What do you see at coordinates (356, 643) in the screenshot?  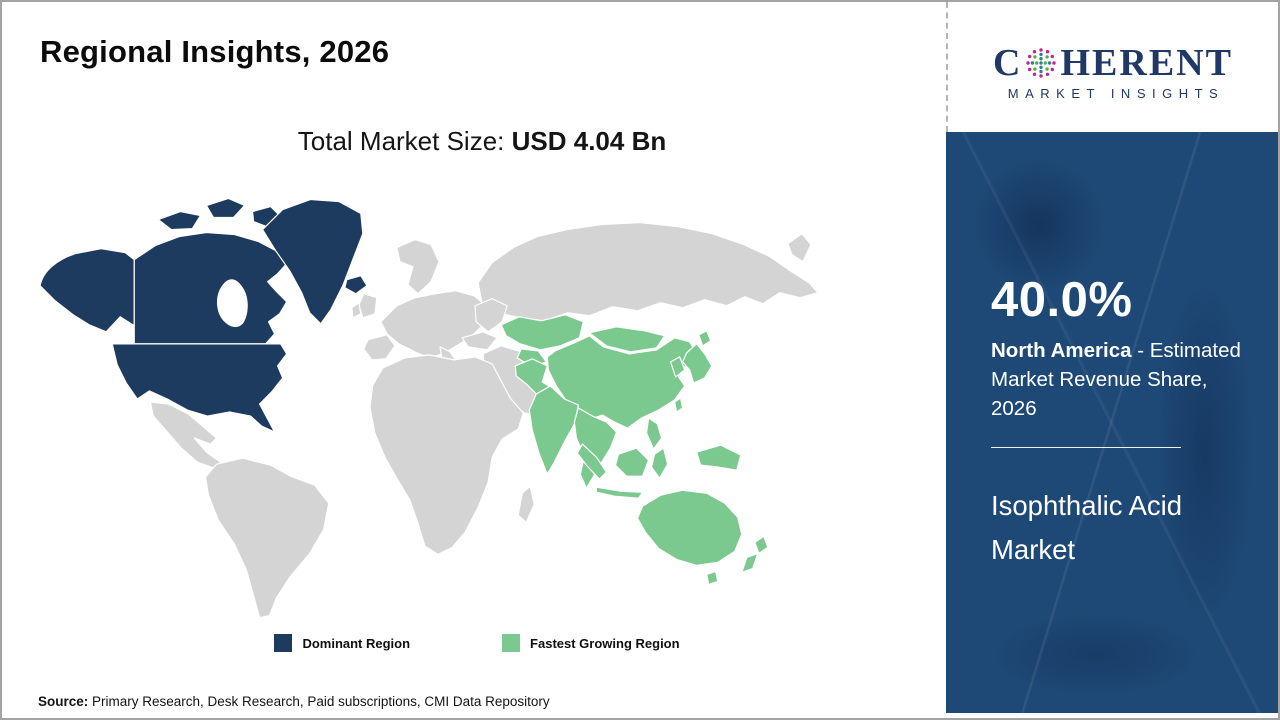 I see `legend-label: Dominant Region` at bounding box center [356, 643].